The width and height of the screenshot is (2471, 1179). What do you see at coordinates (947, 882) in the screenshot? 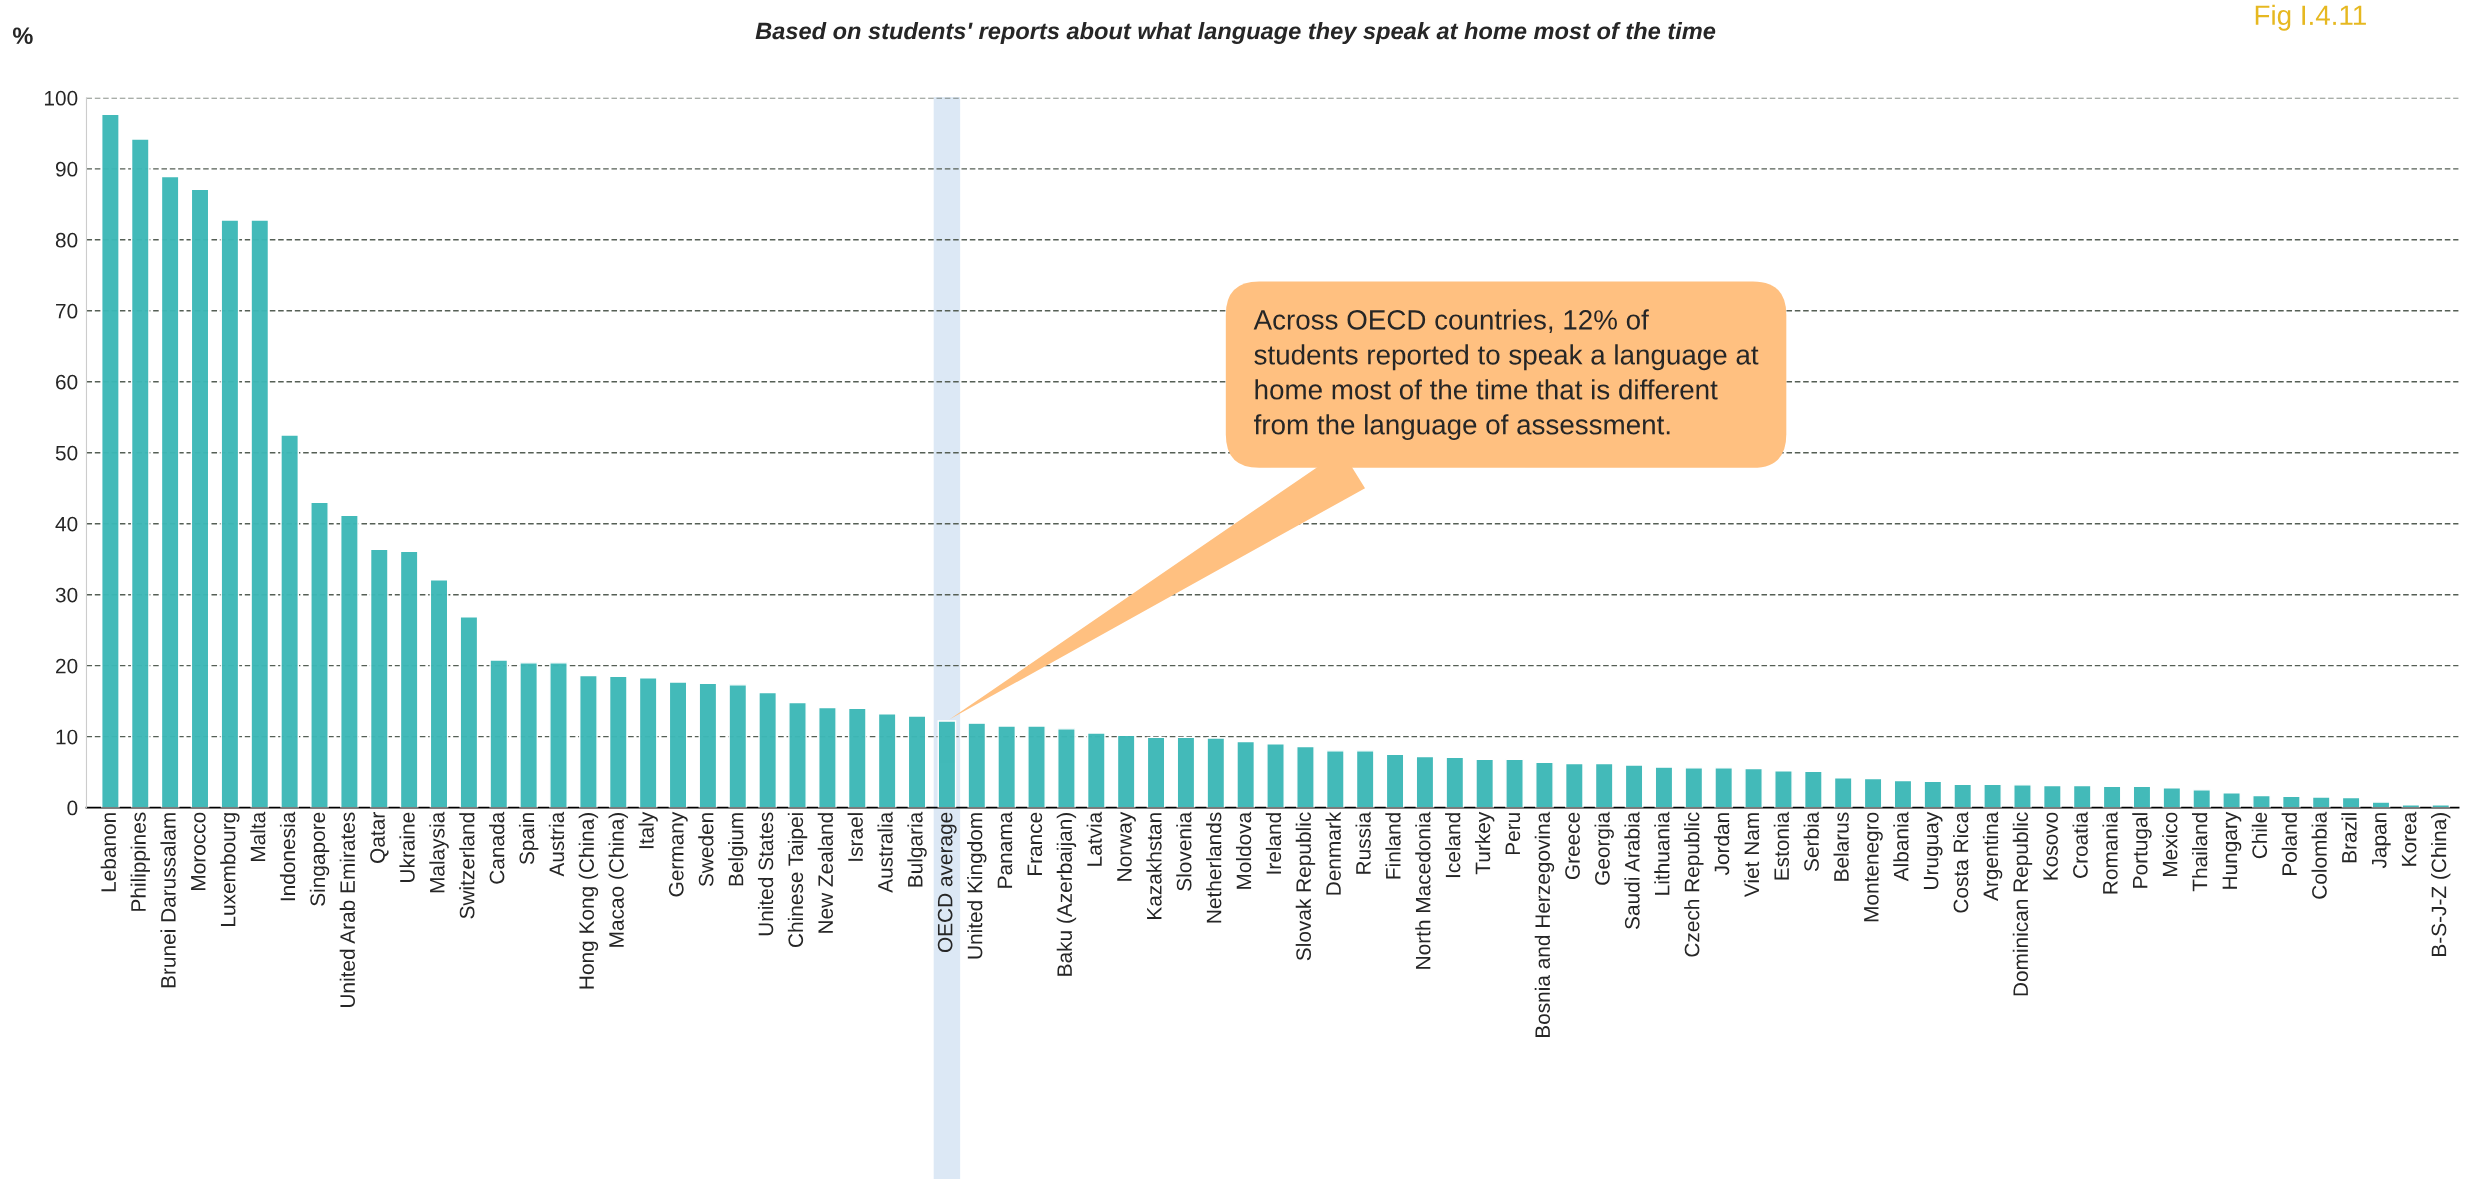
I see `x-tick-label: OECD average` at bounding box center [947, 882].